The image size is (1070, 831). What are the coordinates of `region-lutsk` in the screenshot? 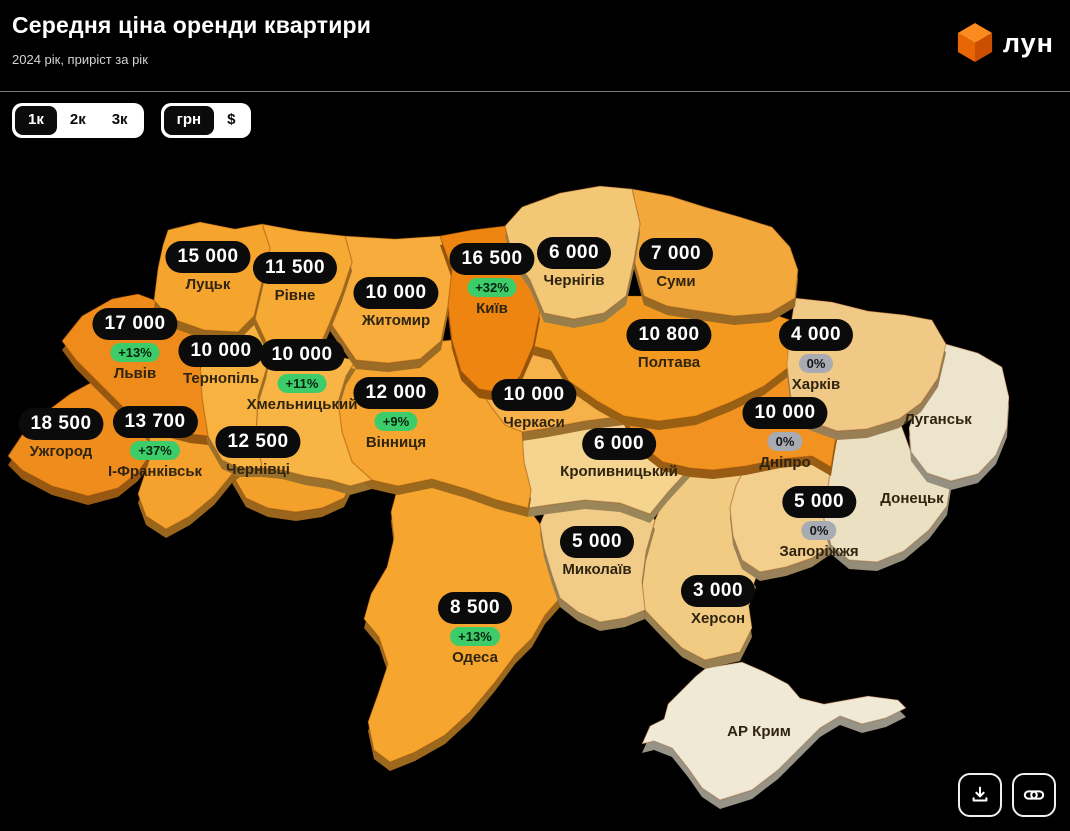 It's located at (212, 277).